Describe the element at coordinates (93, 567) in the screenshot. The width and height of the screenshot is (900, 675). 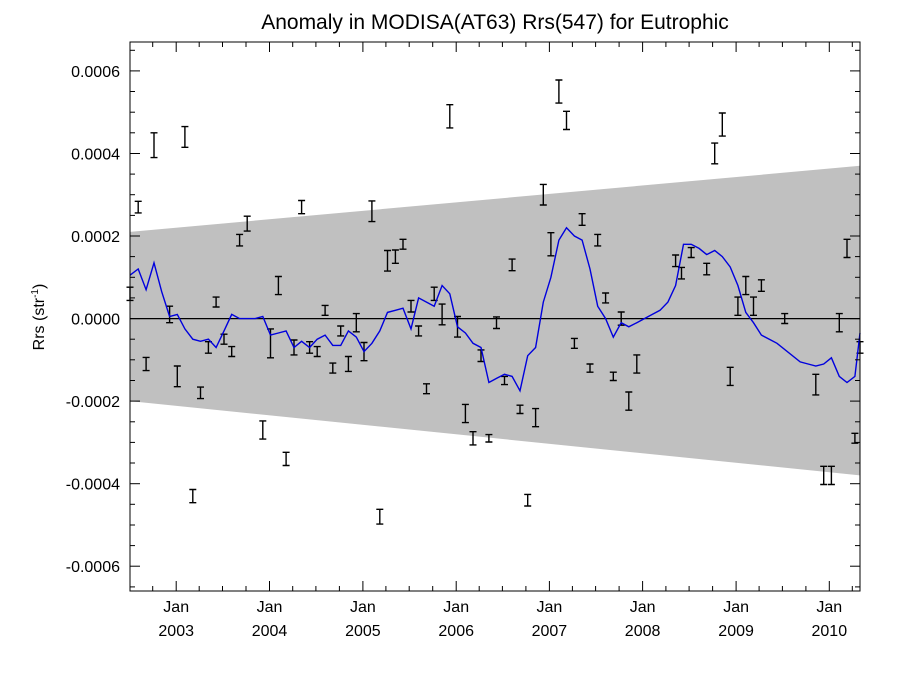
I see `y-tick-label: -0.0006` at that location.